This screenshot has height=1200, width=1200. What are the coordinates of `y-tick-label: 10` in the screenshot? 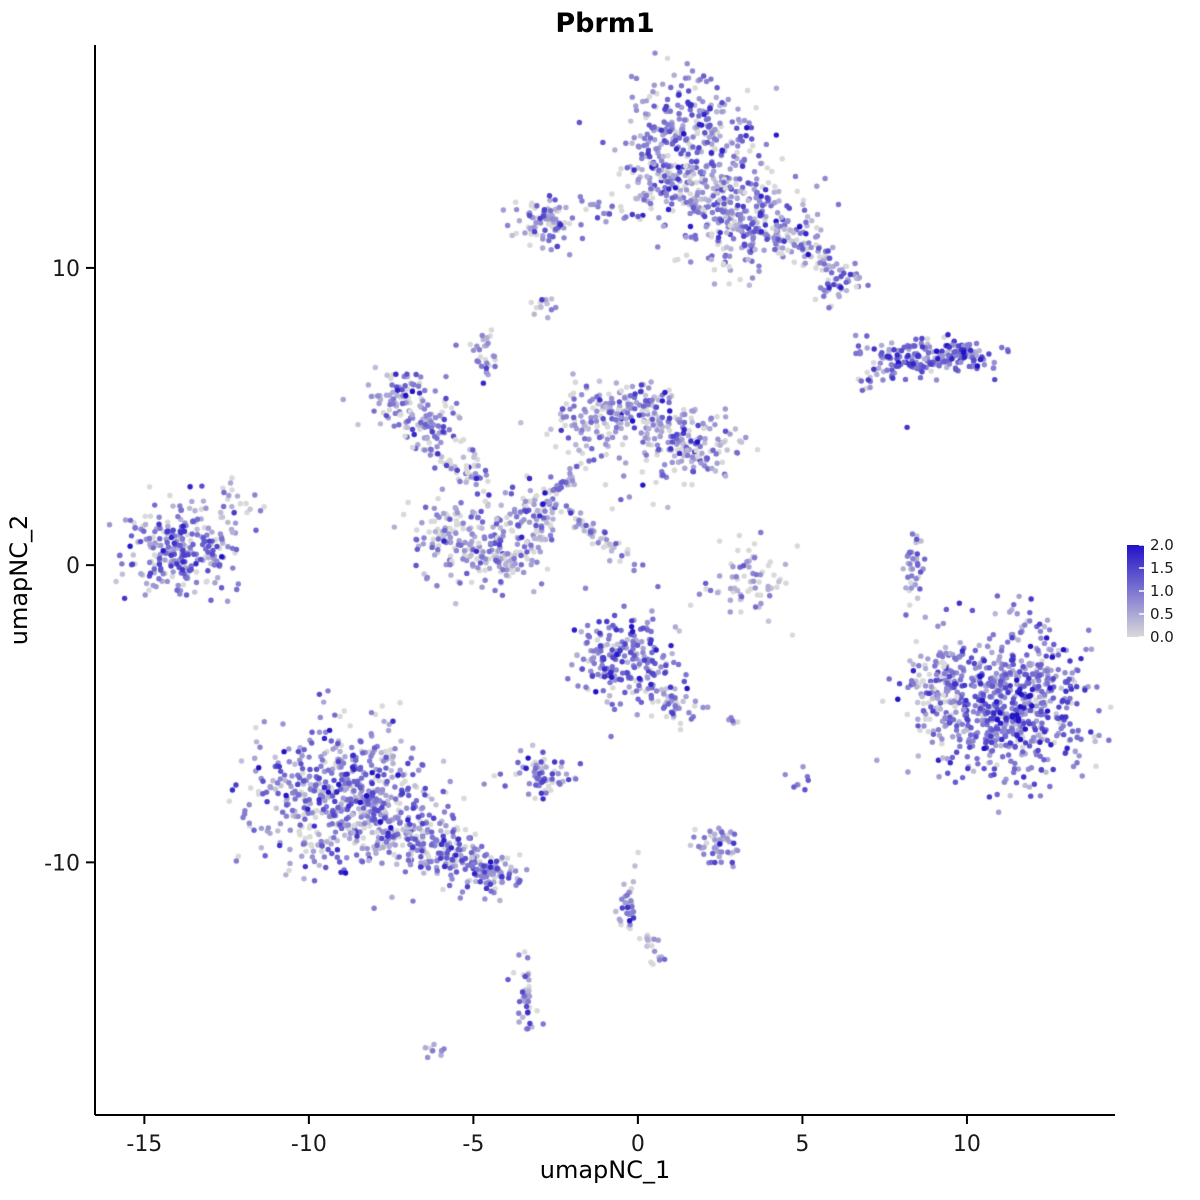 It's located at (66, 269).